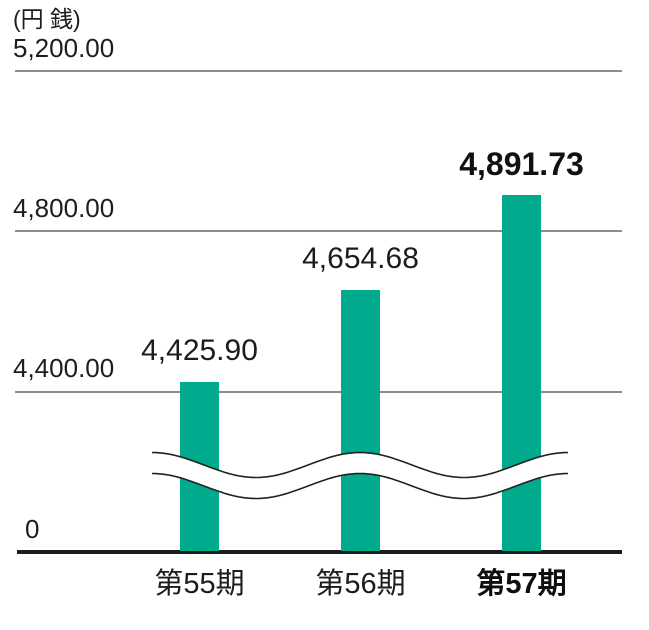 This screenshot has width=649, height=630. Describe the element at coordinates (521, 584) in the screenshot. I see `category-label-period-57: 第57期` at that location.